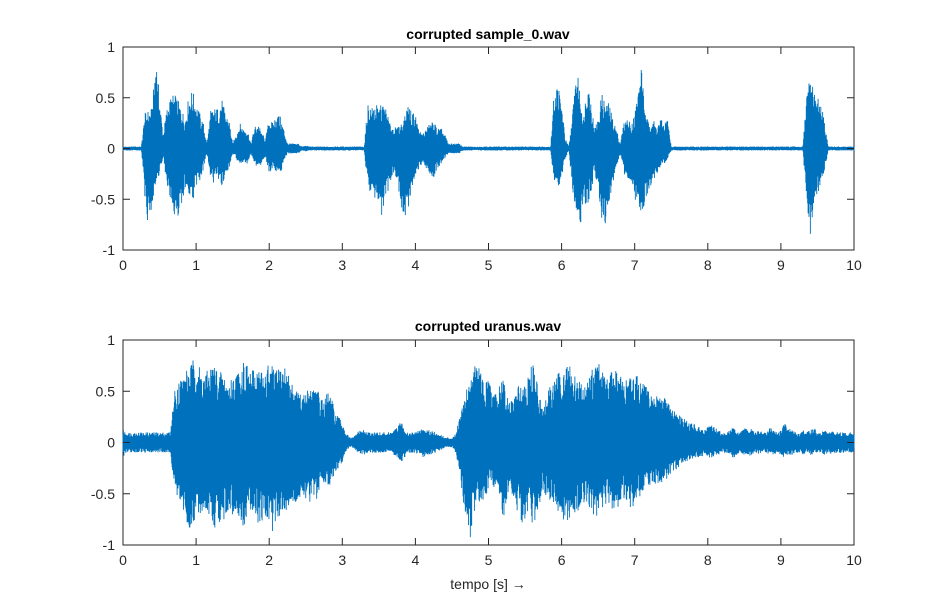 This screenshot has width=945, height=614. I want to click on subplot-2-title: corrupted uranus.wav, so click(488, 326).